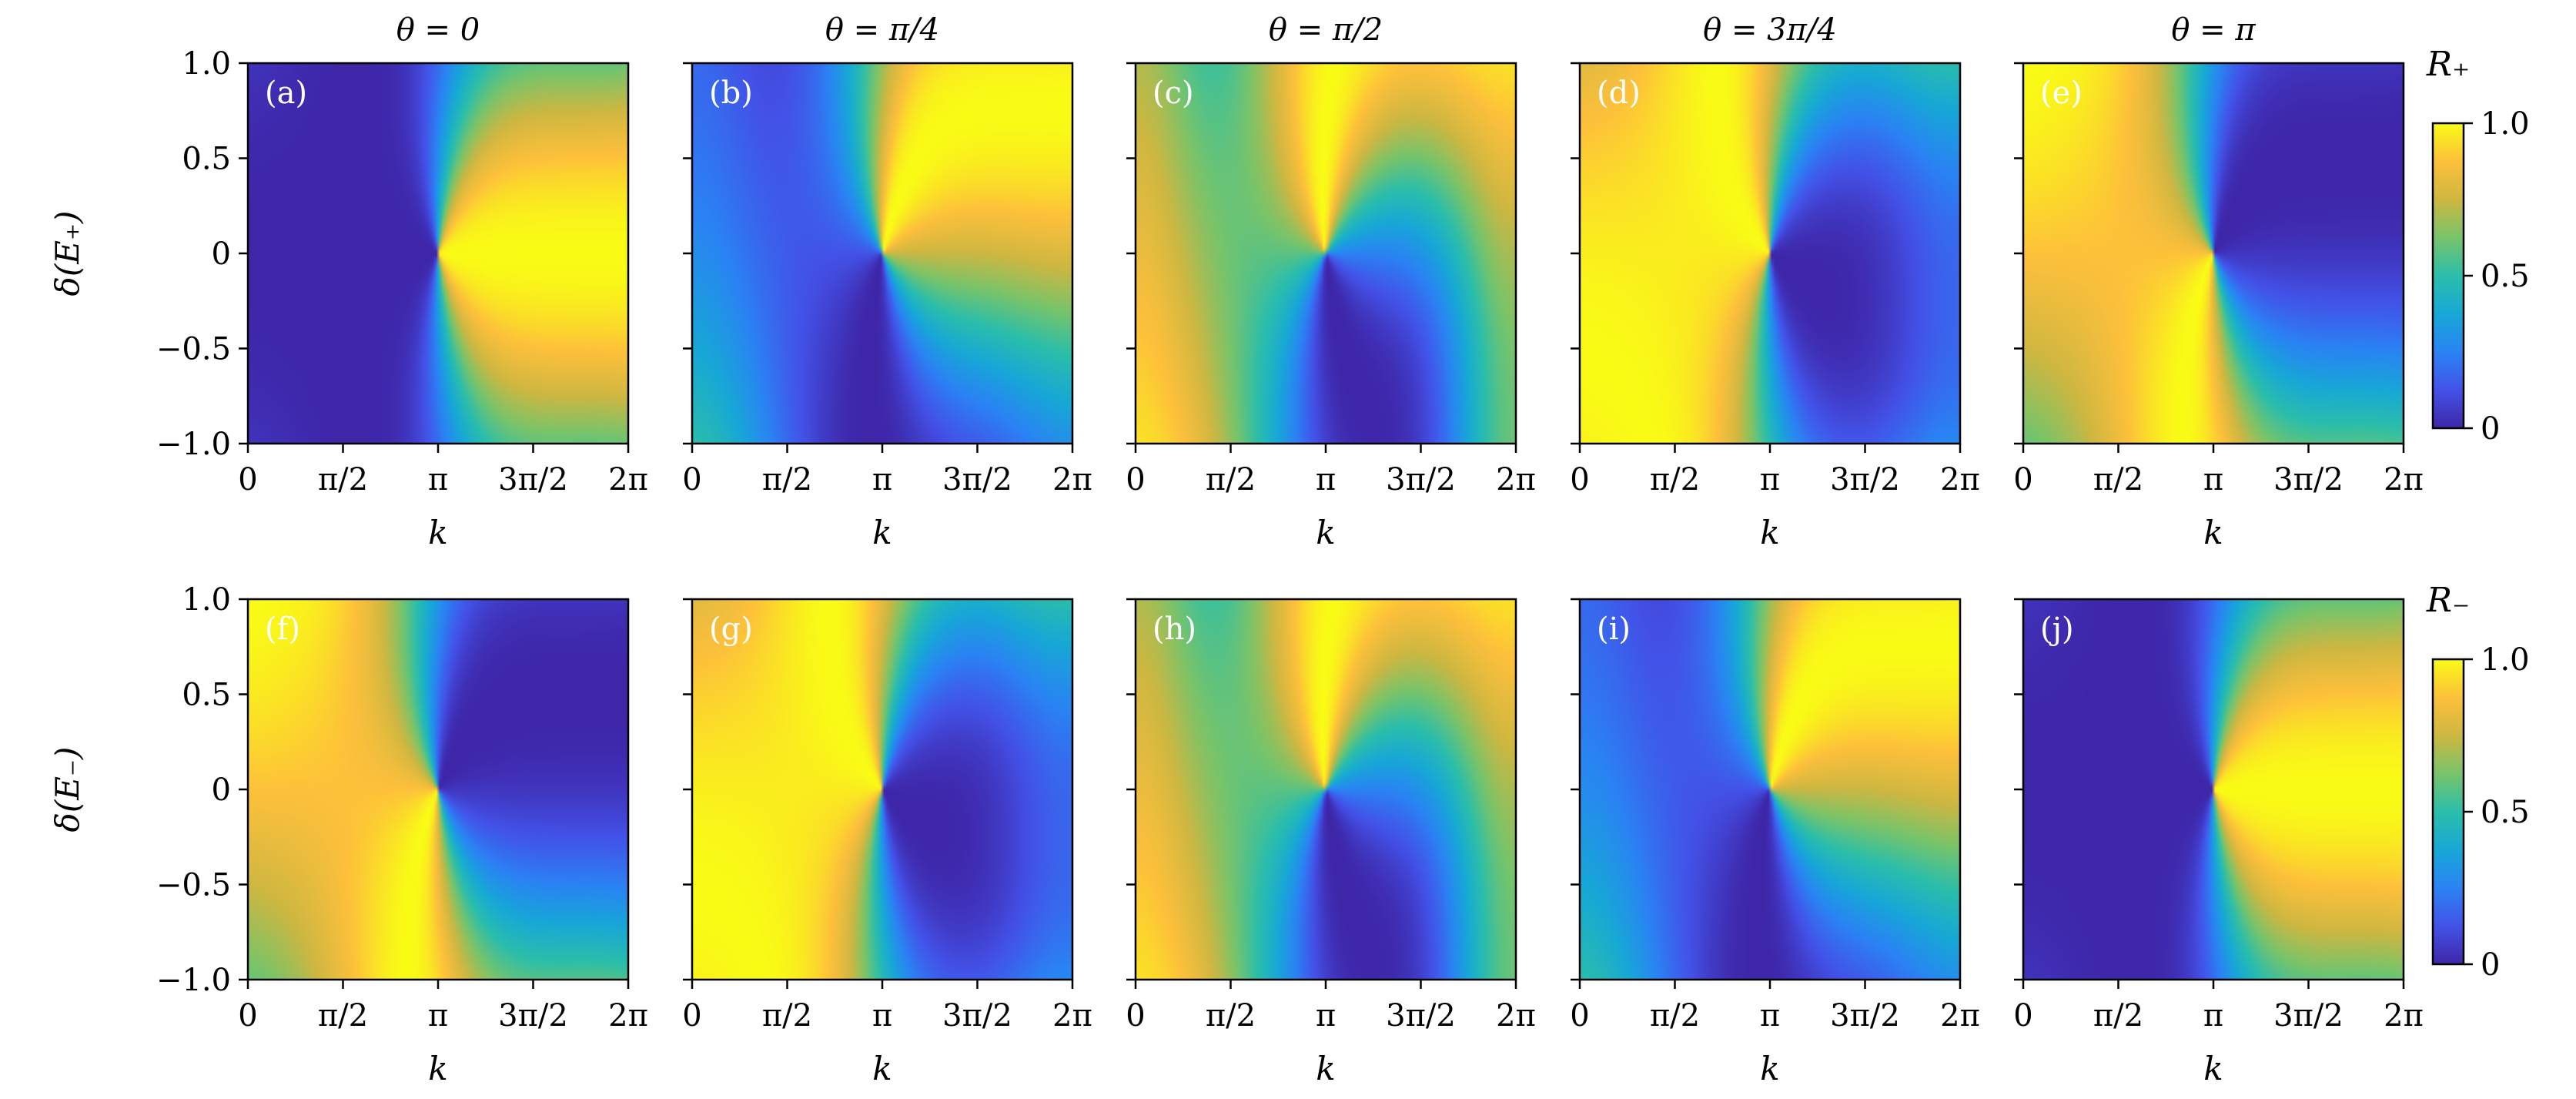  I want to click on panel-f: (f) 0 π/2 π 3π/2 2π k −1.0 −0.5 0 0.5 1.0 δ(E₋), so click(348, 835).